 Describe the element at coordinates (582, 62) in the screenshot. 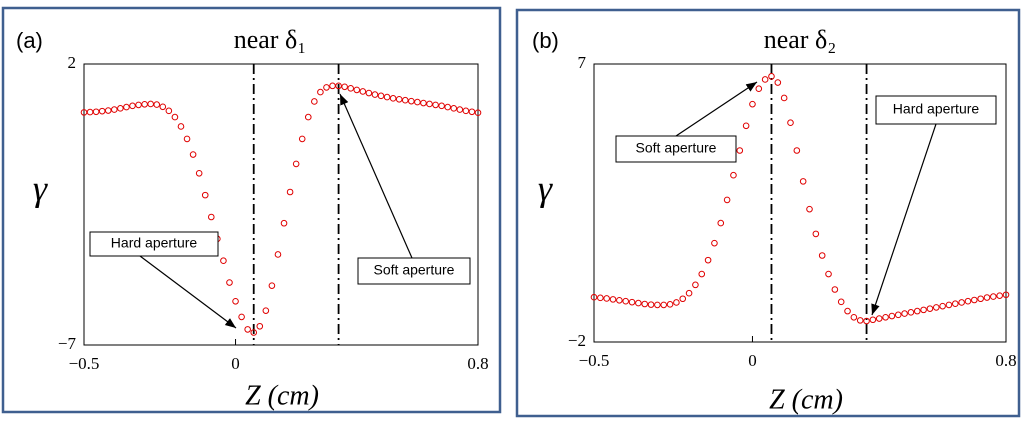

I see `y-tick-label: 7` at that location.